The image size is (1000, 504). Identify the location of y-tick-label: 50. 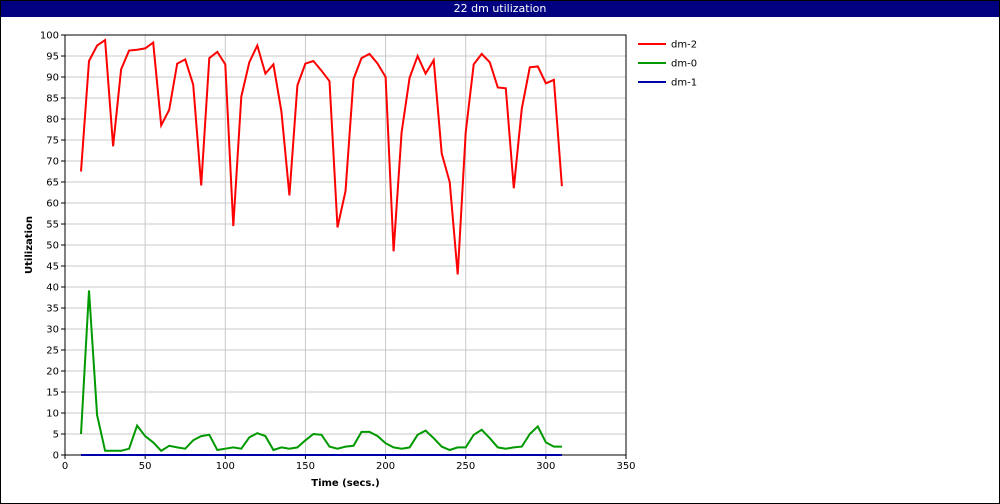
(52, 246).